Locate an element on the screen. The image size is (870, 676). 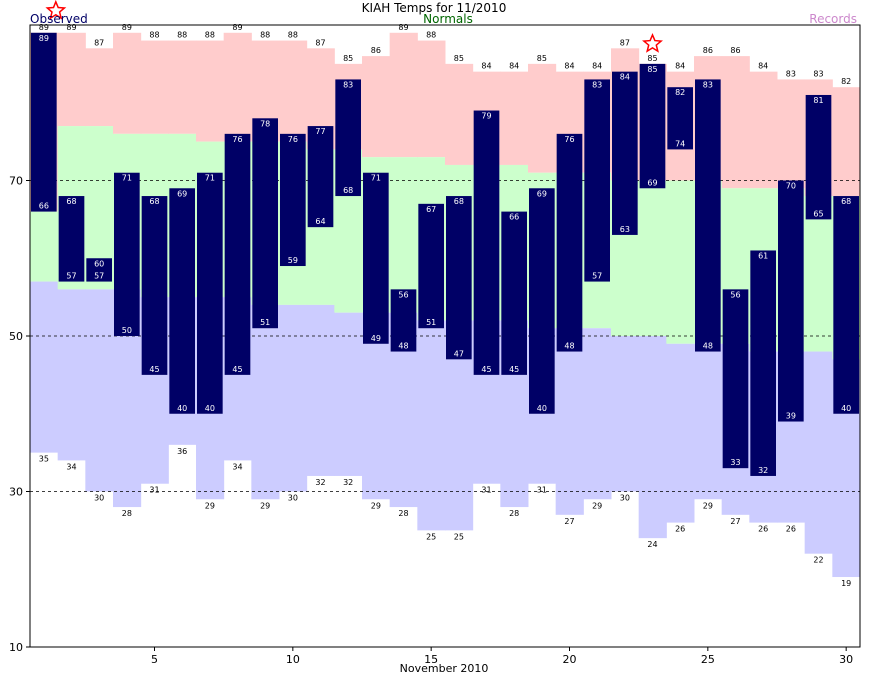
observed-high-label: 61 is located at coordinates (763, 255).